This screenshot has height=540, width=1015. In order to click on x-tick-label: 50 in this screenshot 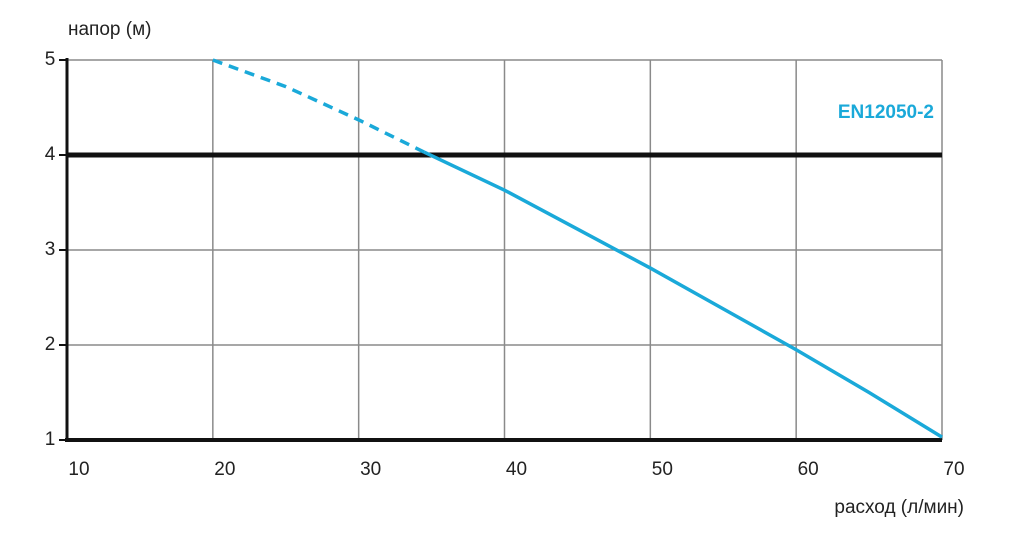, I will do `click(662, 469)`.